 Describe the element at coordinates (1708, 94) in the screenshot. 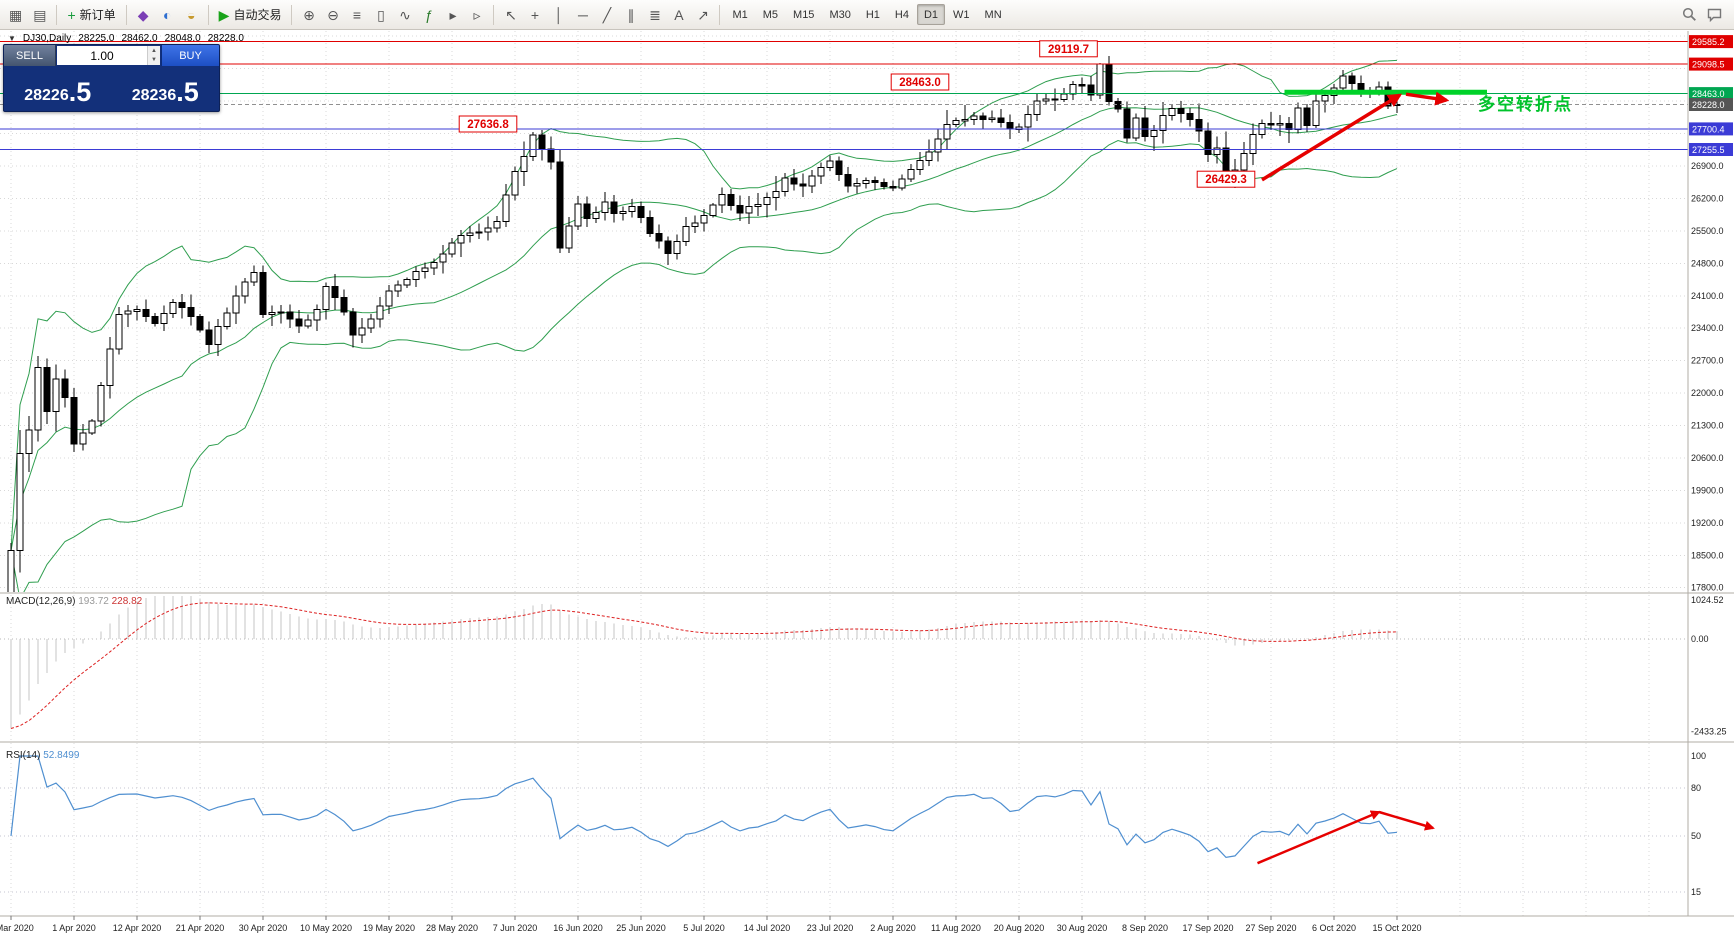

I see `svg-text: 28463.0` at that location.